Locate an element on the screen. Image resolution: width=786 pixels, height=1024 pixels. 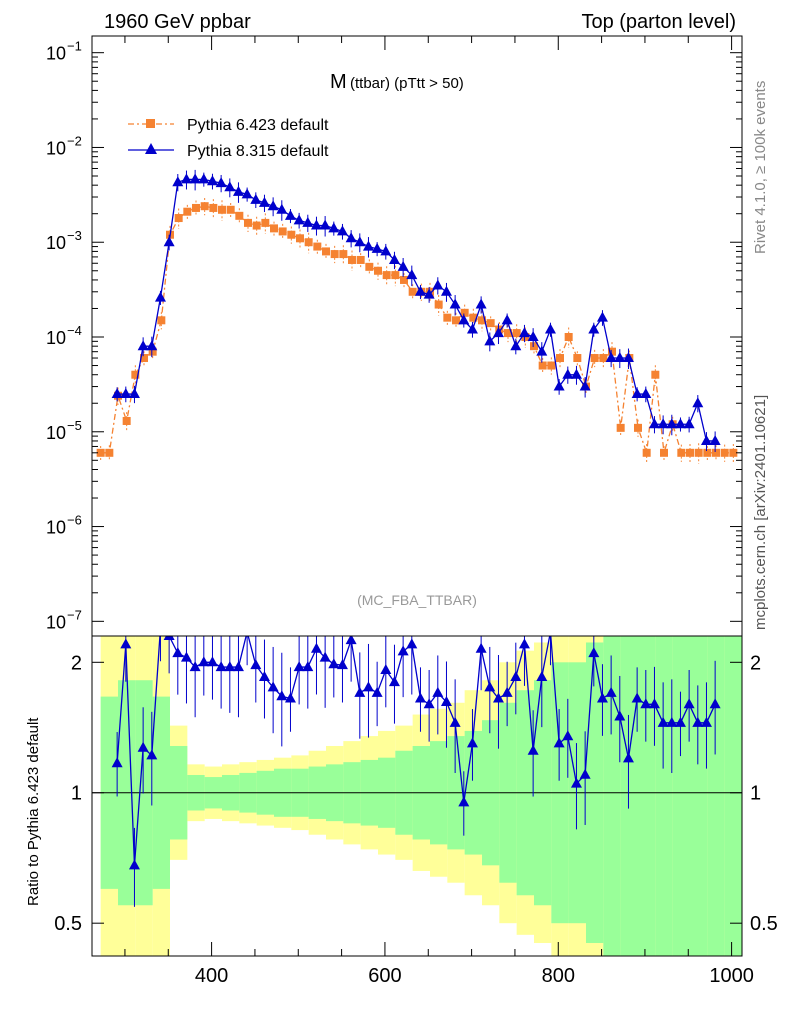
ratio-y-tick-label: 0.5 is located at coordinates (68, 924).